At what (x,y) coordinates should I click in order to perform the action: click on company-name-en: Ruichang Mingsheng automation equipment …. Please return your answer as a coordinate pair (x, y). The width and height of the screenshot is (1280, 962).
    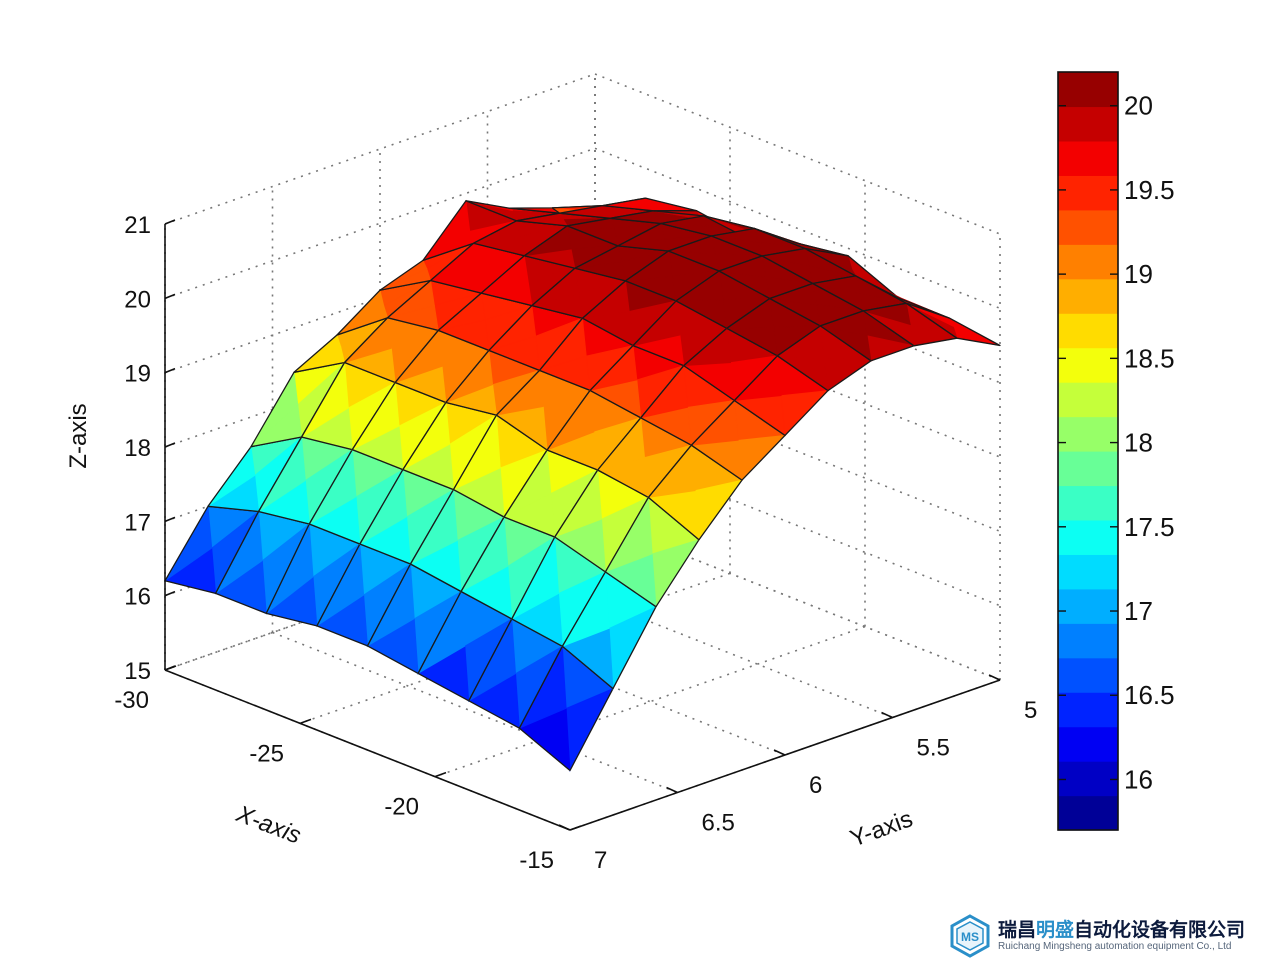
    Looking at the image, I should click on (1115, 946).